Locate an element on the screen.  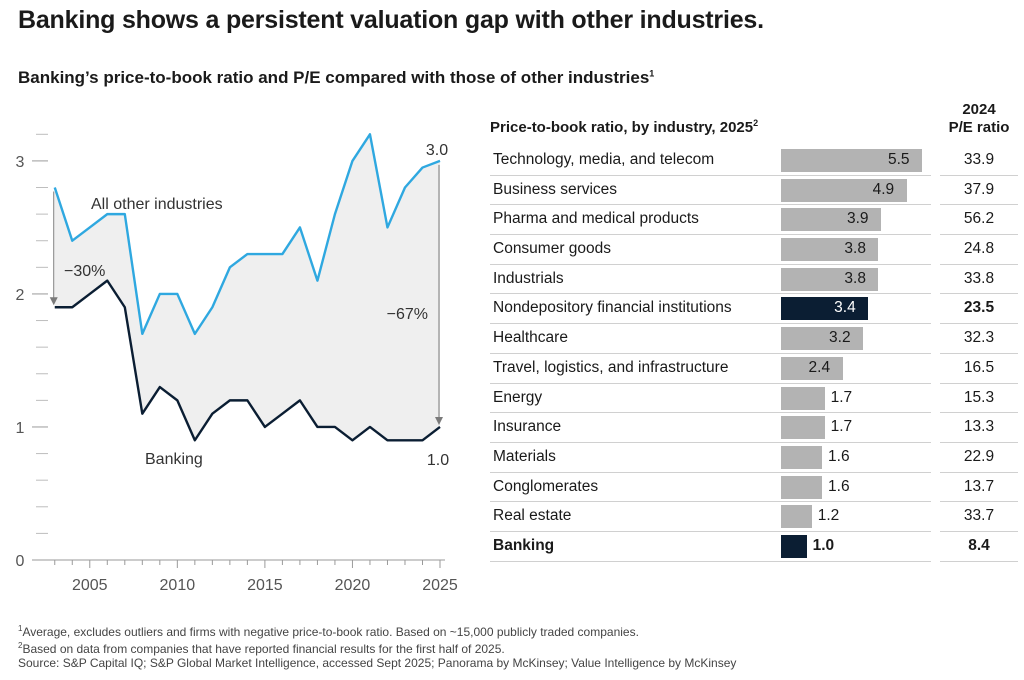
pe-ratio-value: 24.8 is located at coordinates (979, 249).